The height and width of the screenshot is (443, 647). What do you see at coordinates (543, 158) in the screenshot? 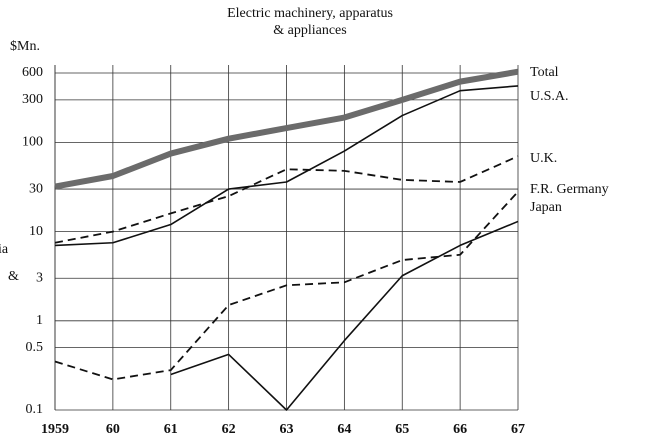
I see `series-label: U.K.` at bounding box center [543, 158].